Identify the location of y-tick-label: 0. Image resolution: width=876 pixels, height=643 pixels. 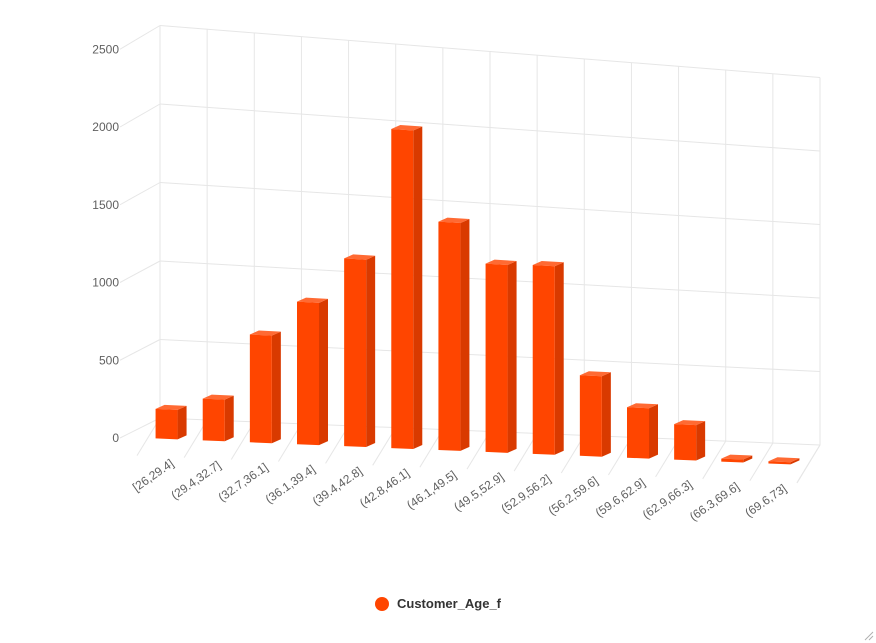
(115, 438).